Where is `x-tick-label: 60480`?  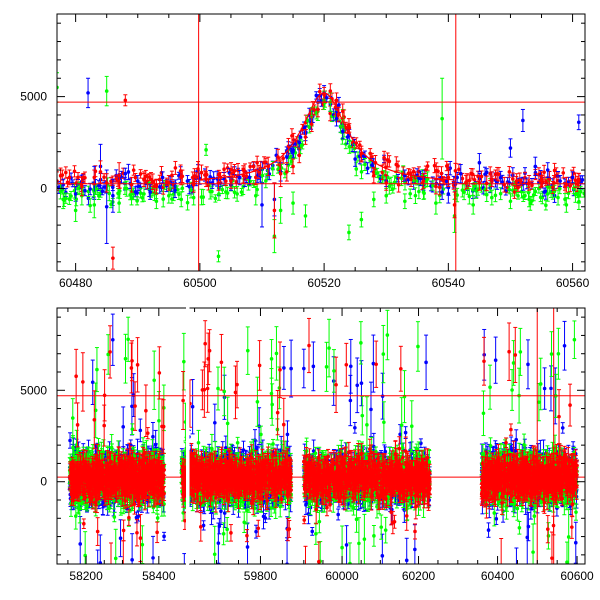
x-tick-label: 60480 is located at coordinates (76, 283).